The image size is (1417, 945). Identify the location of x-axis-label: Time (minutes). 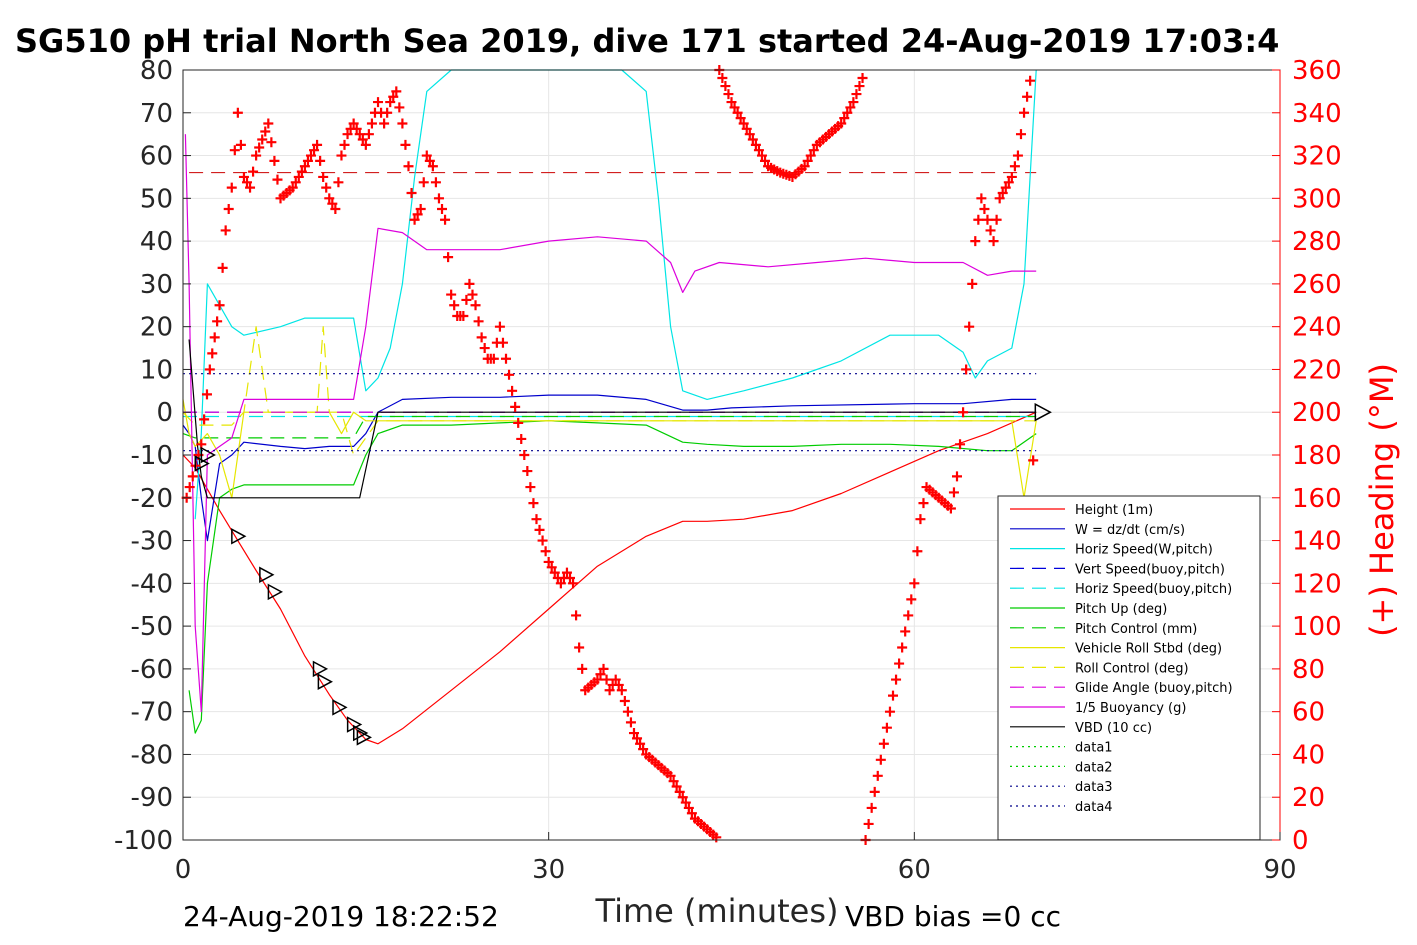
(717, 911).